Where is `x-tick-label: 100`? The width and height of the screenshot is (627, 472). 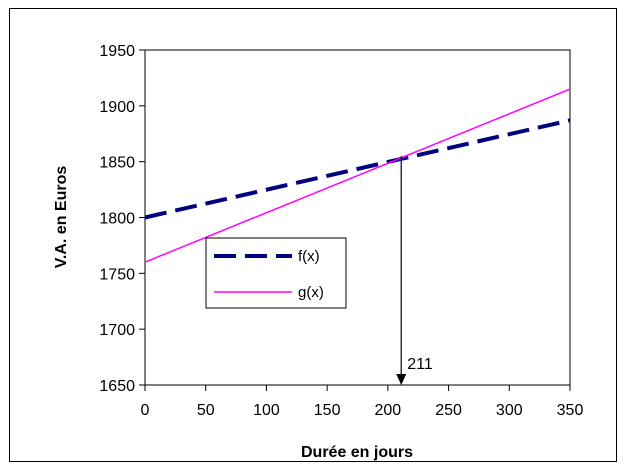
x-tick-label: 100 is located at coordinates (266, 410).